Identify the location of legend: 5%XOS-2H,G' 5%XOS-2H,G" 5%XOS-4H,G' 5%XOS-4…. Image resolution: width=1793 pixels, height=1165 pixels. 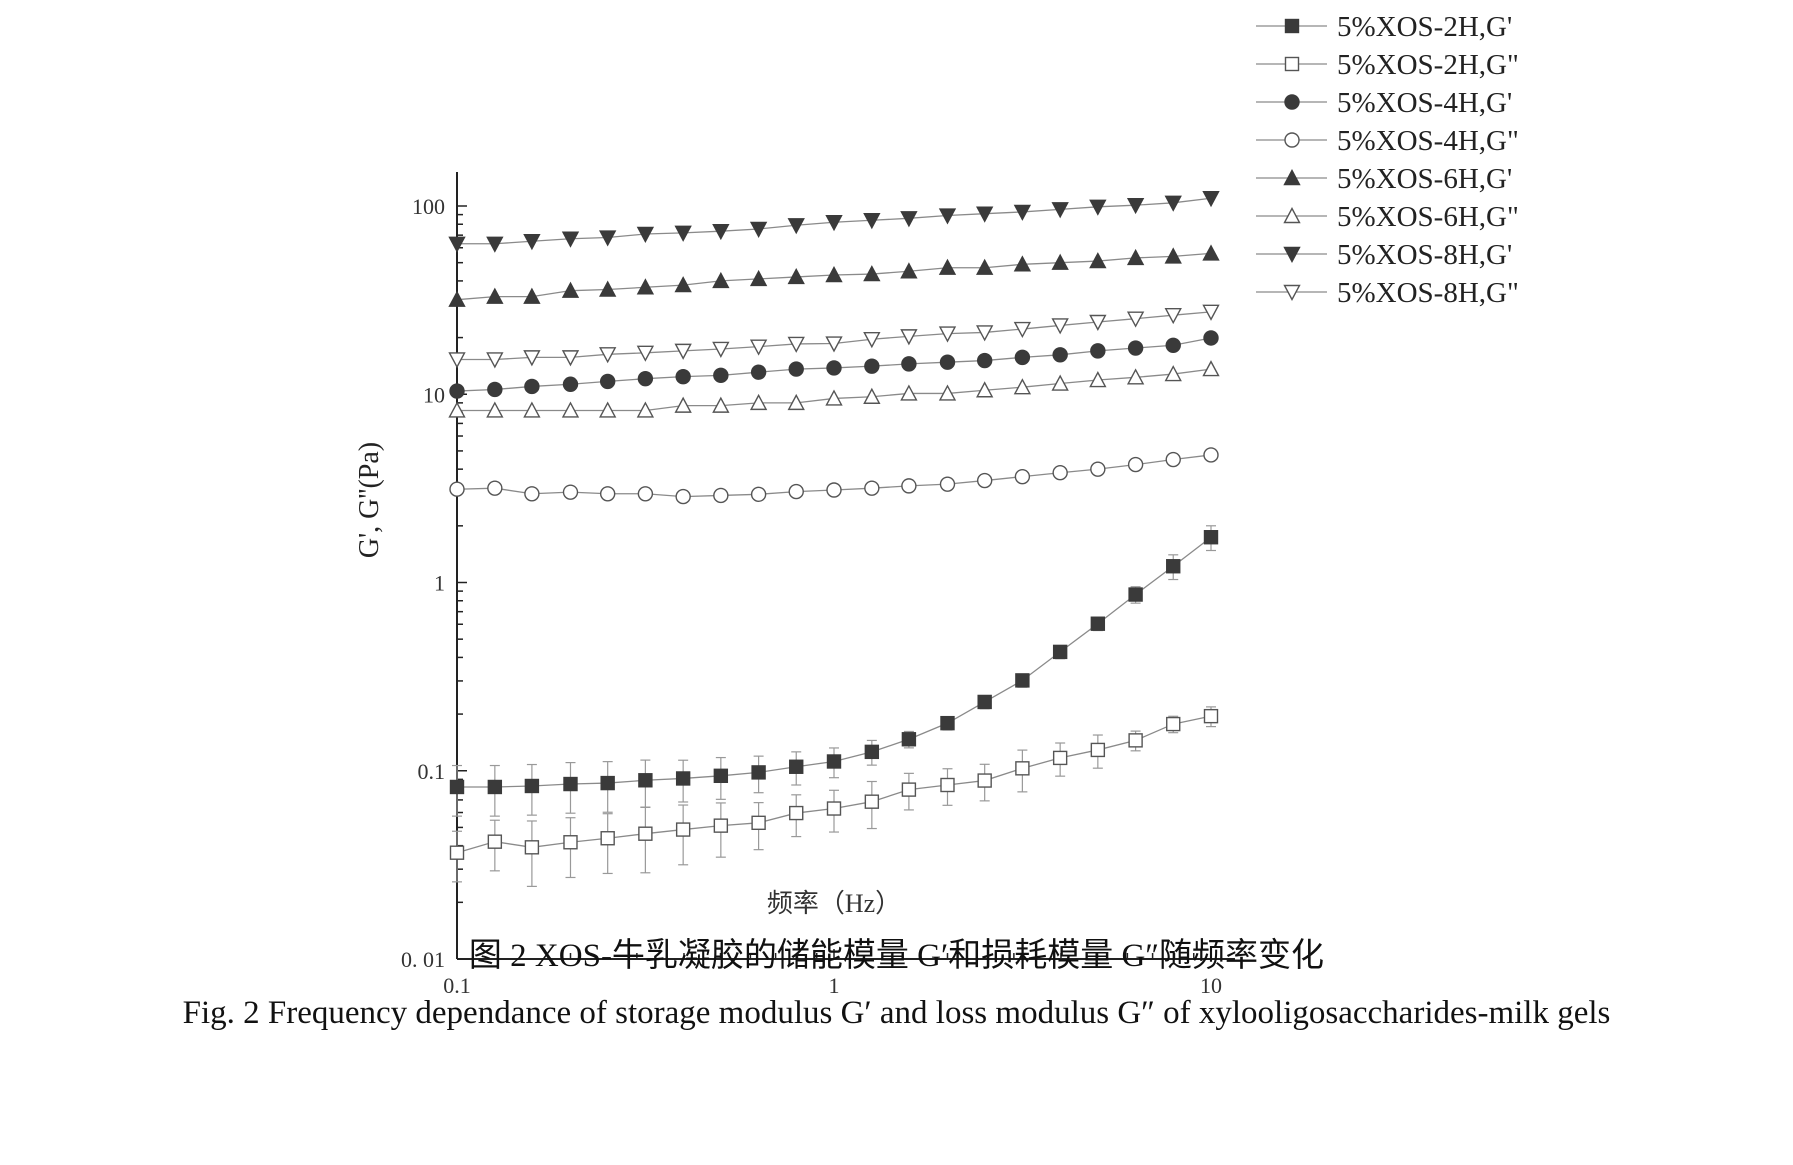
(1387, 160).